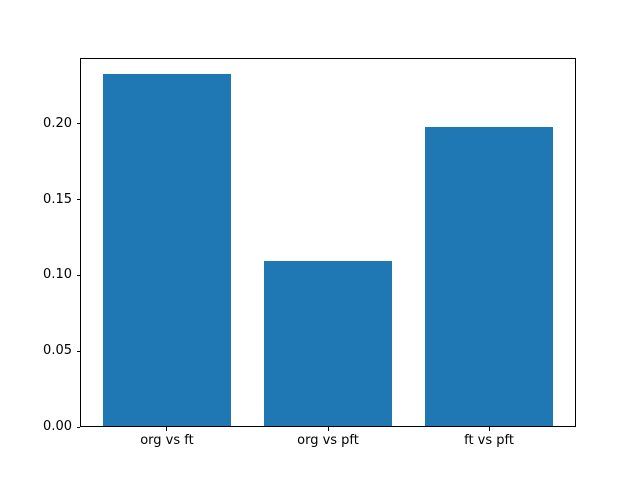  I want to click on bar-org-vs-pft, so click(328, 343).